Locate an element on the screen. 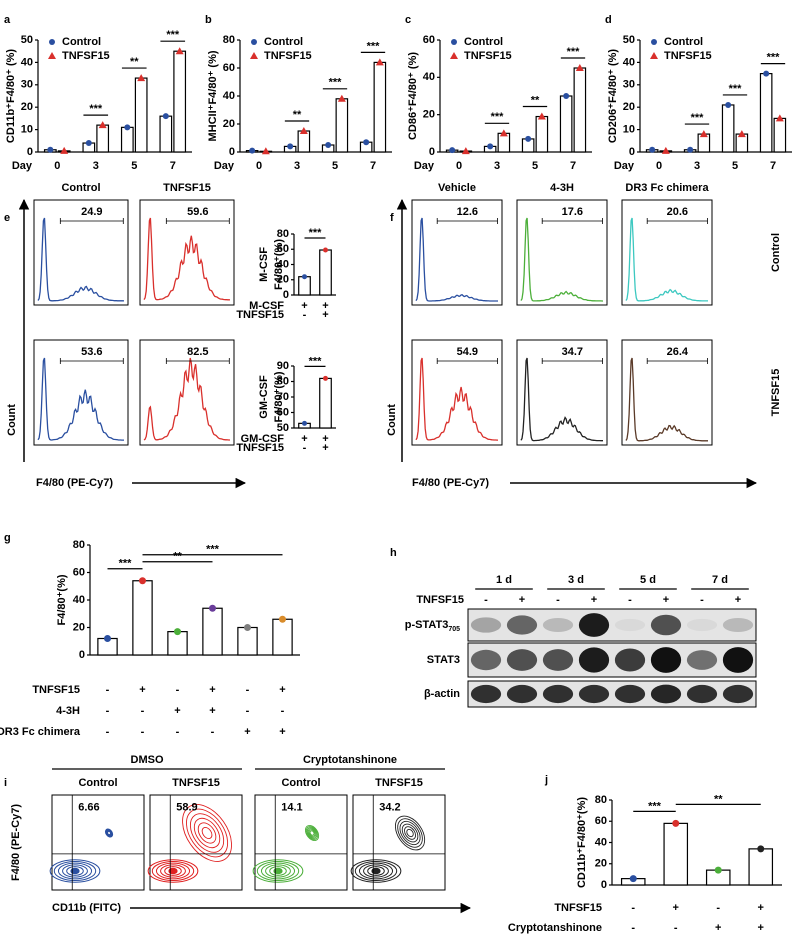 This screenshot has height=937, width=800. x-axis-label: F4/80 (PE-Cy7) is located at coordinates (74, 483).